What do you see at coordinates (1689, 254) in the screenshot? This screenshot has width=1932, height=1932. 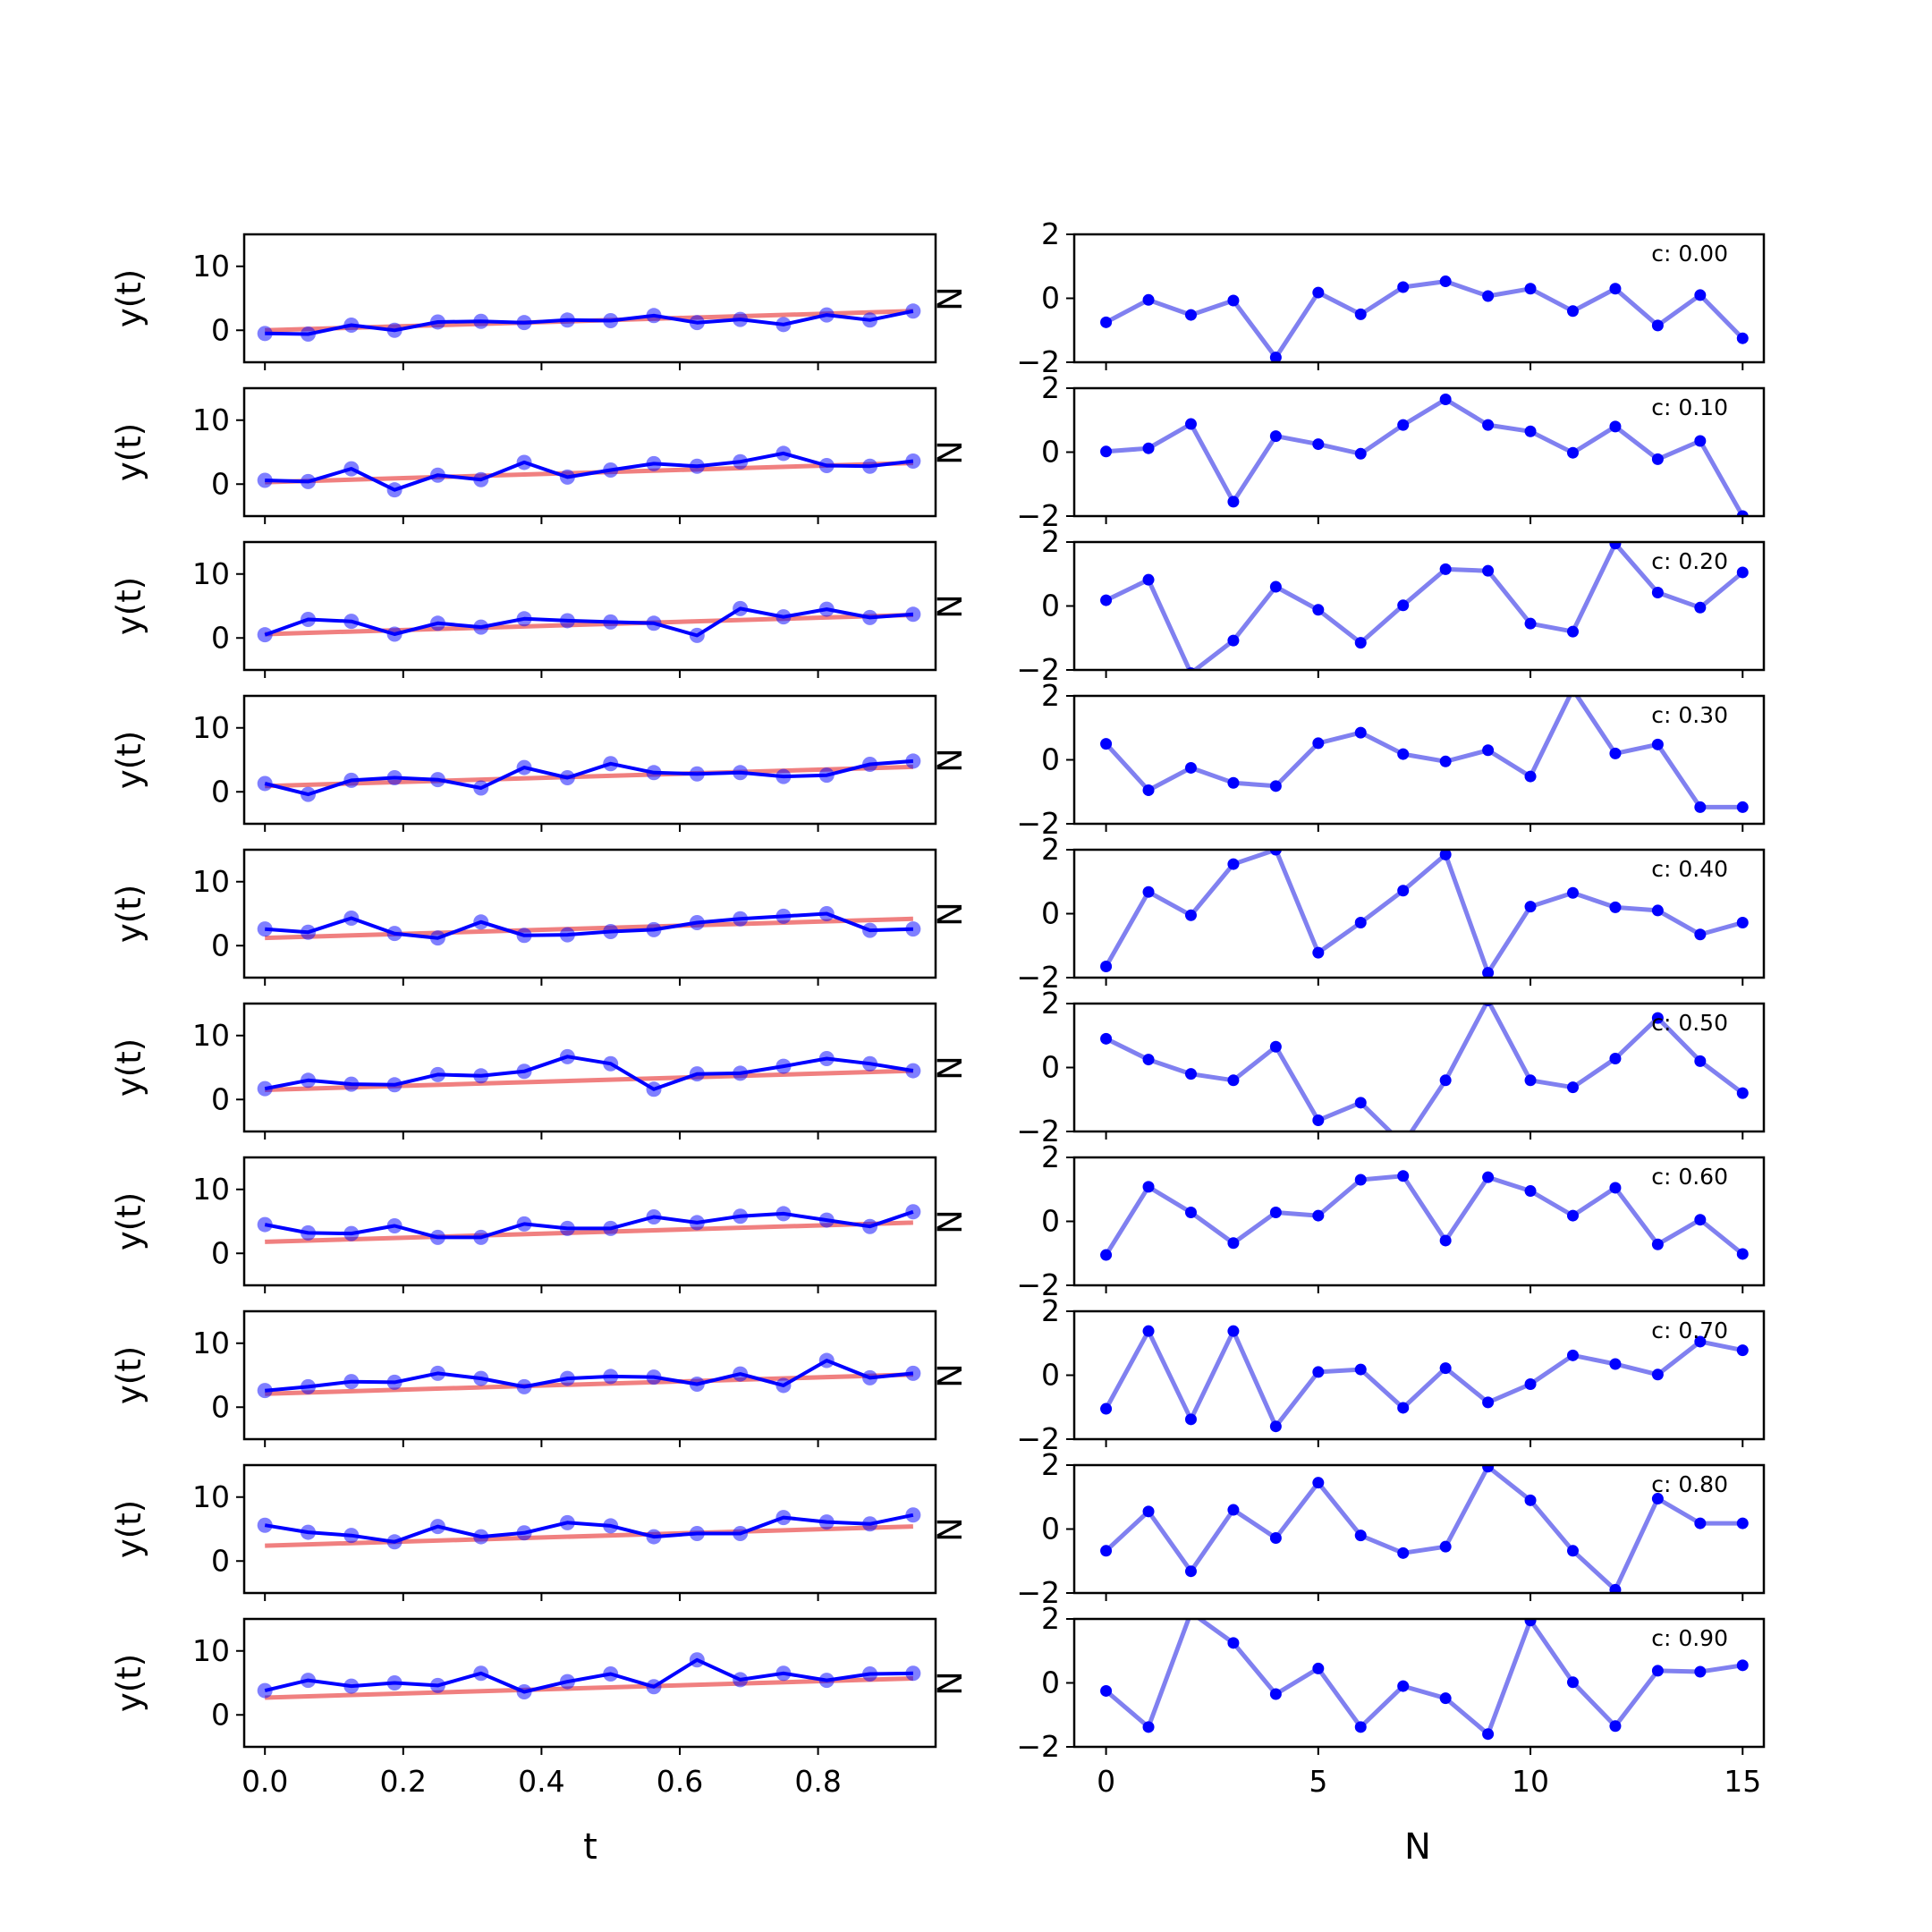 I see `c-value-annotation: c: 0.00` at bounding box center [1689, 254].